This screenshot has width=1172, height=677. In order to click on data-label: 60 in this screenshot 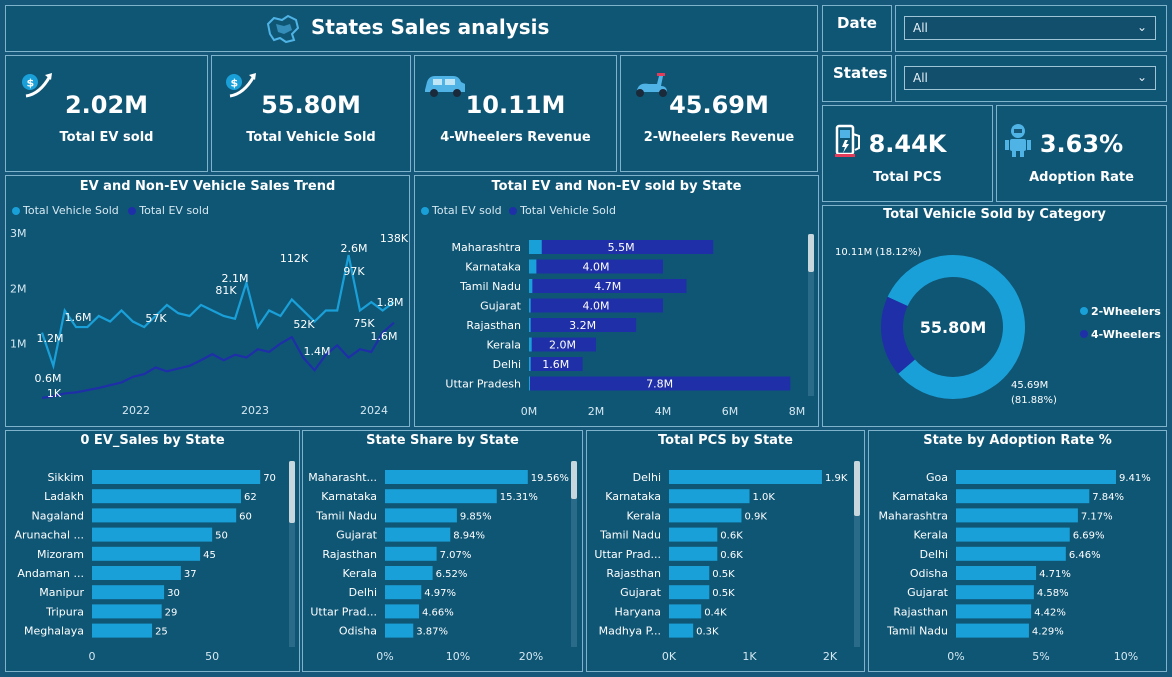, I will do `click(245, 516)`.